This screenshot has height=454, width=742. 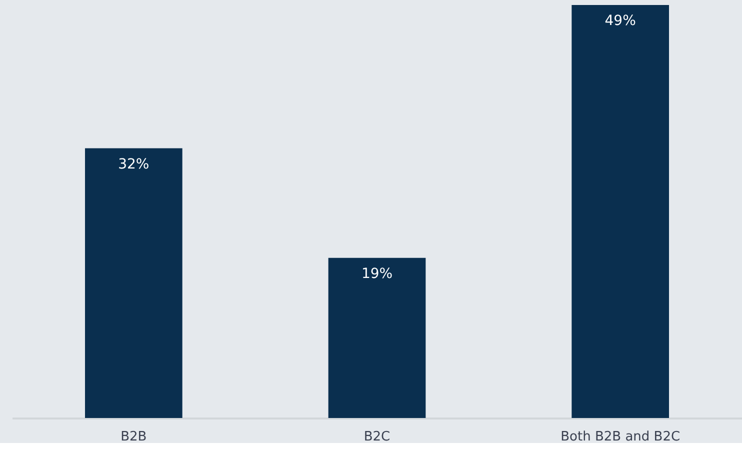 I want to click on data-label: 19%, so click(x=377, y=274).